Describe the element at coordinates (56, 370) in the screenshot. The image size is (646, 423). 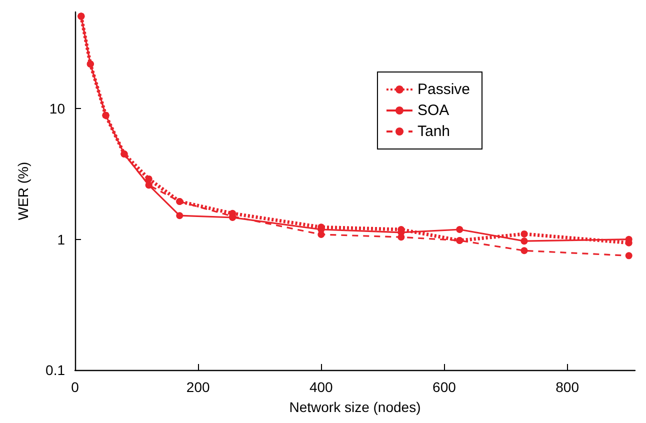
I see `y-tick-label: 0.1` at that location.